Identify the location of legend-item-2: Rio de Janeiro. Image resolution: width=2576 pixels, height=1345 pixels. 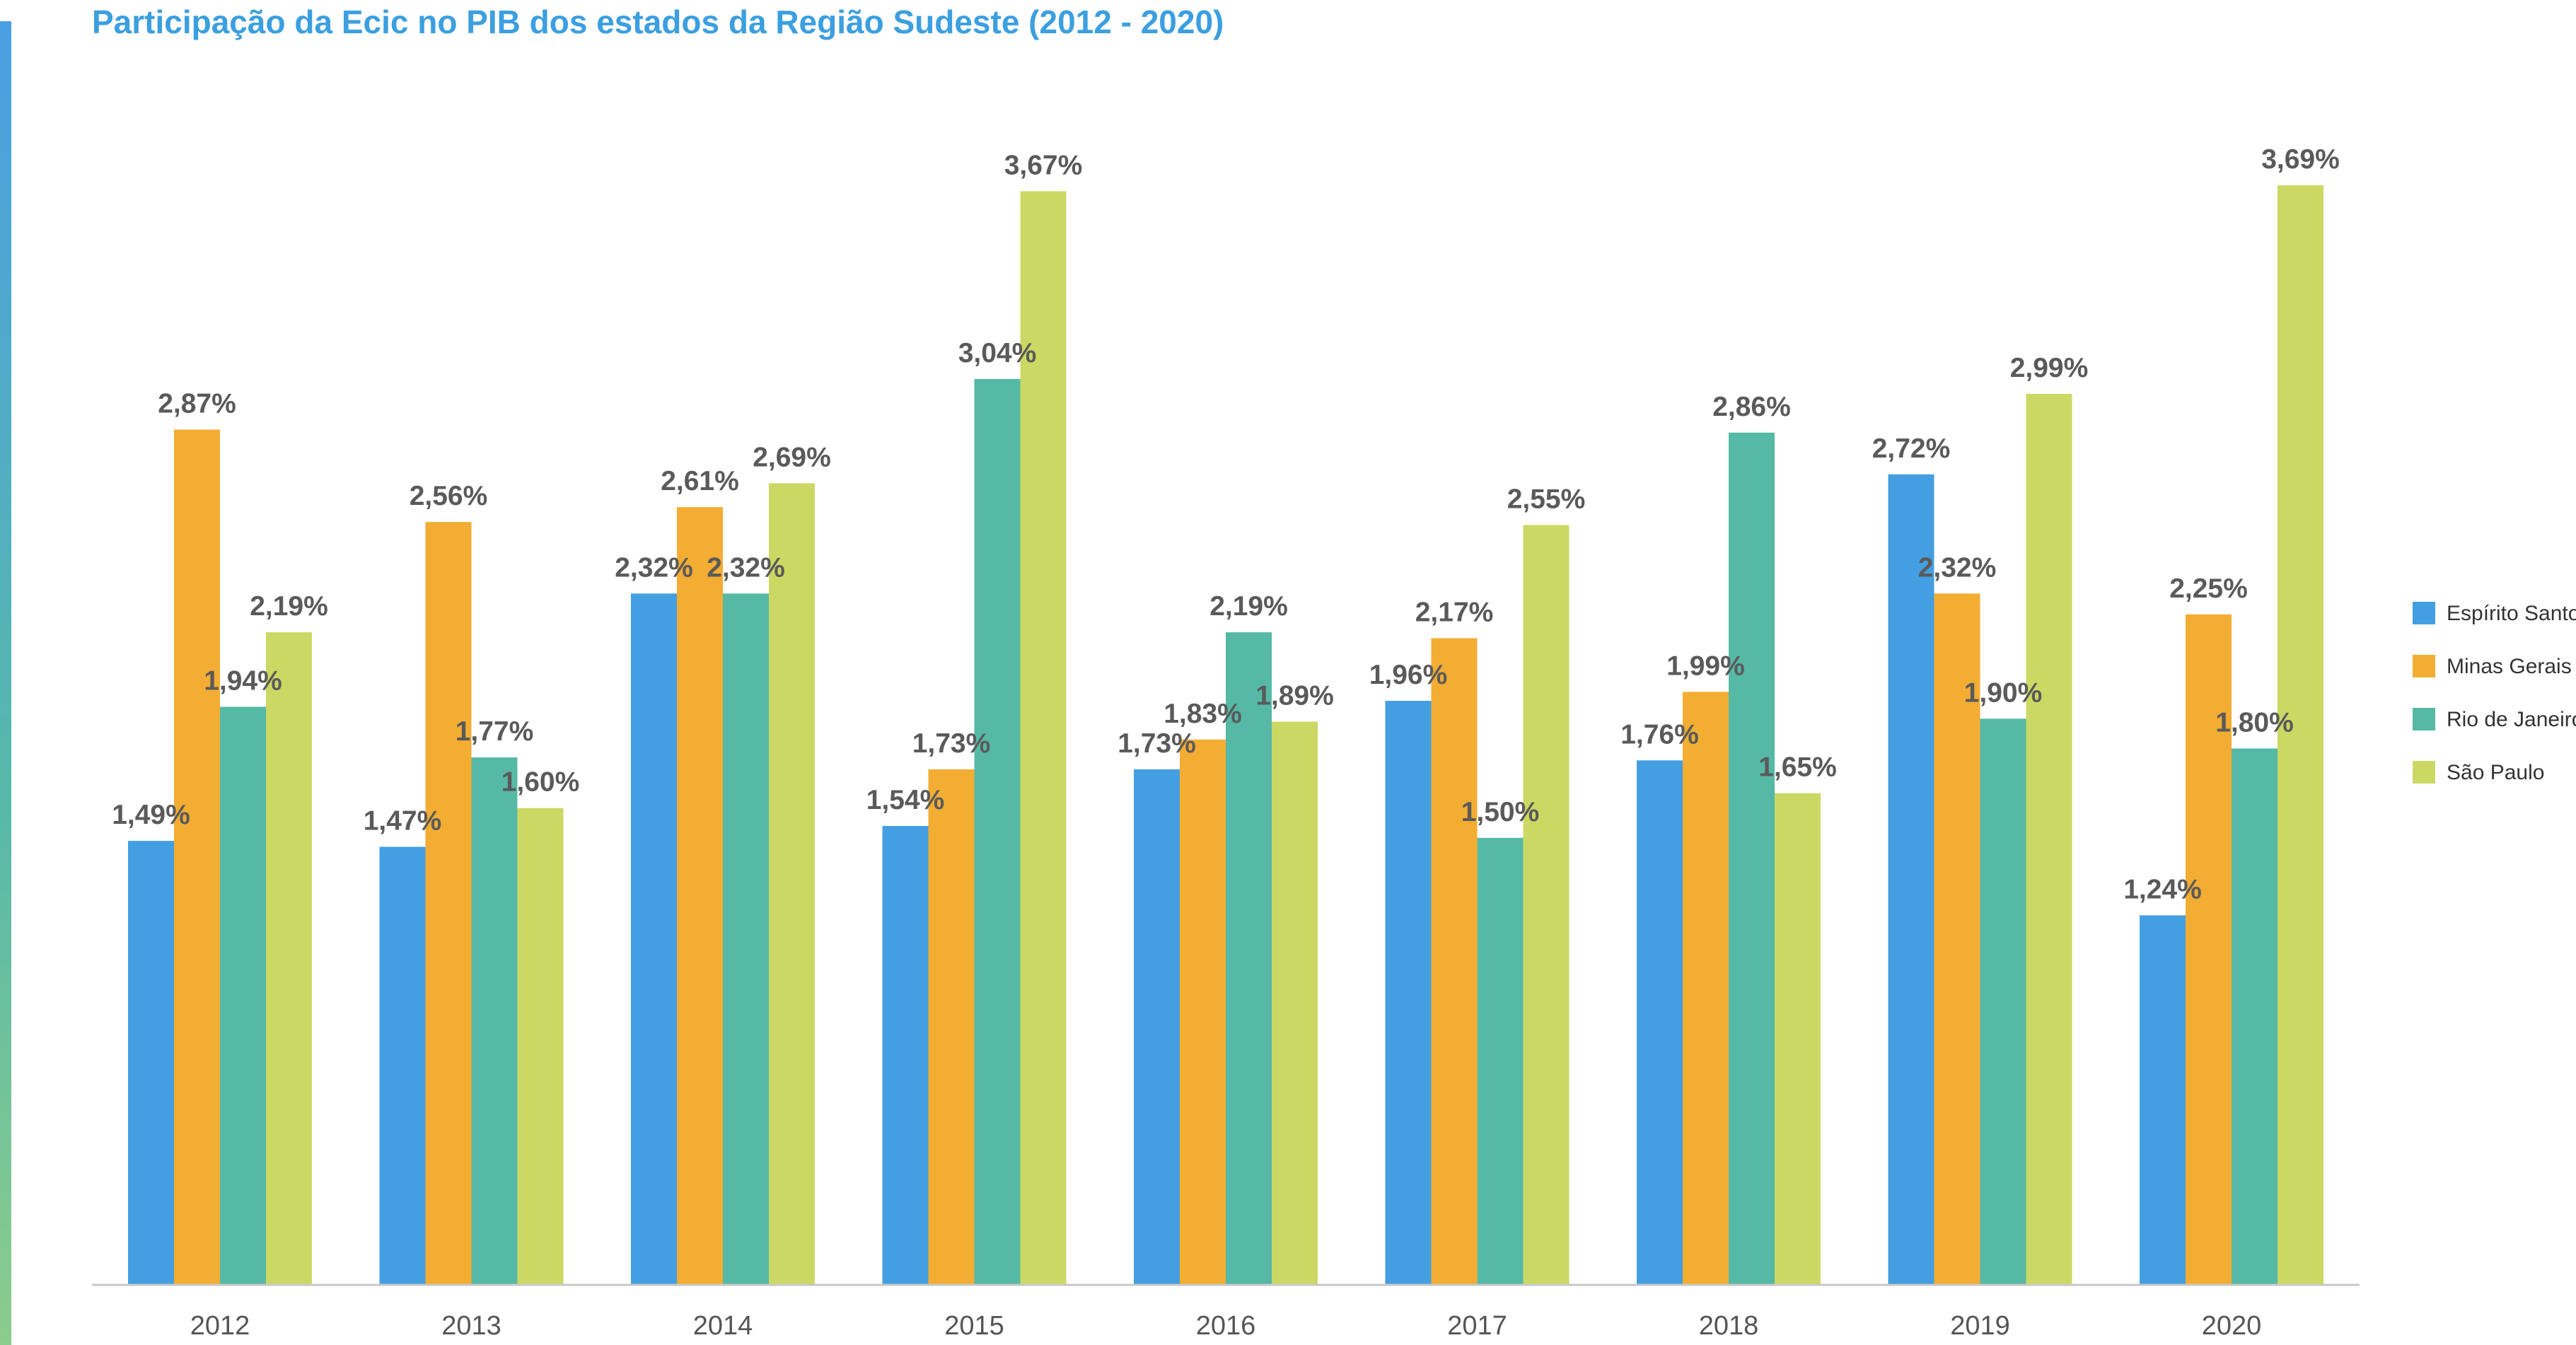
(2494, 719).